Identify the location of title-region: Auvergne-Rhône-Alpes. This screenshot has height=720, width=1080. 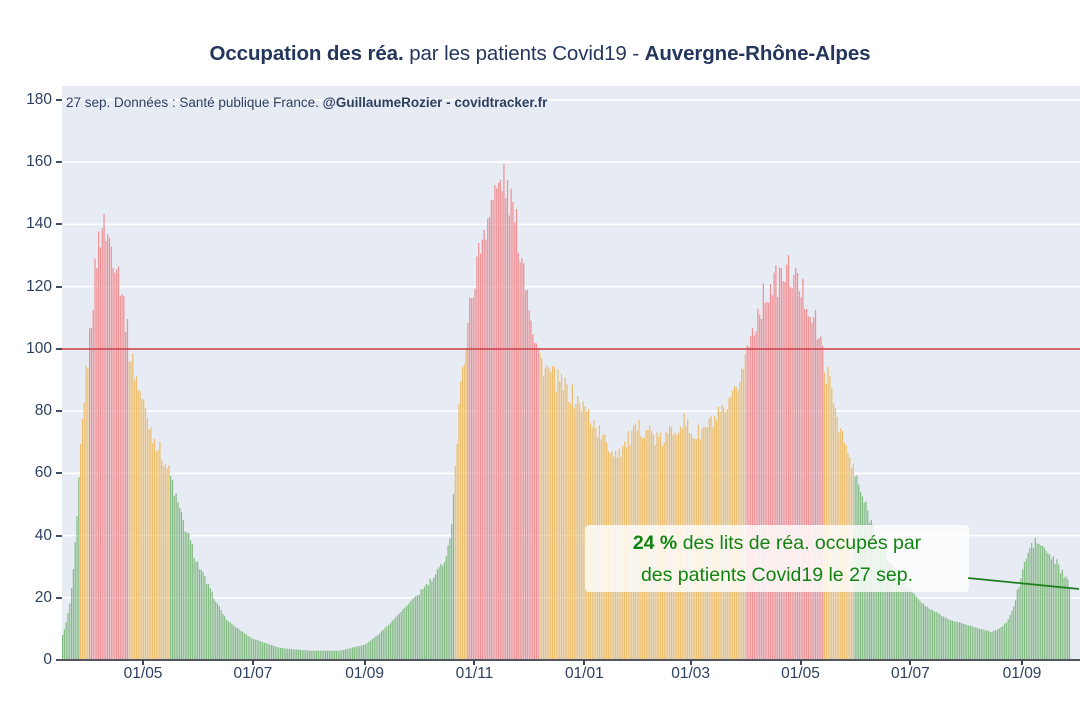
(757, 53).